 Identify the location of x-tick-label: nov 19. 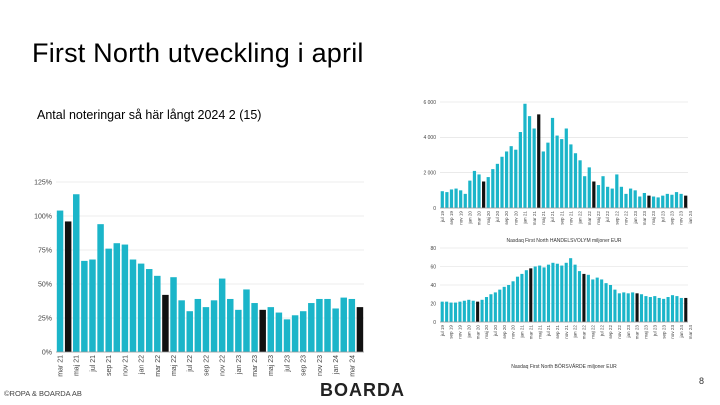
(460, 332).